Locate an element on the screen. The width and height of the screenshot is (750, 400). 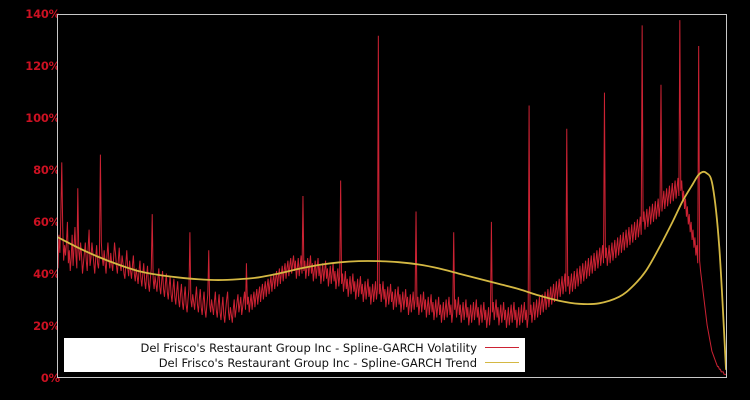
y-tick-label: 100% is located at coordinates (42, 118).